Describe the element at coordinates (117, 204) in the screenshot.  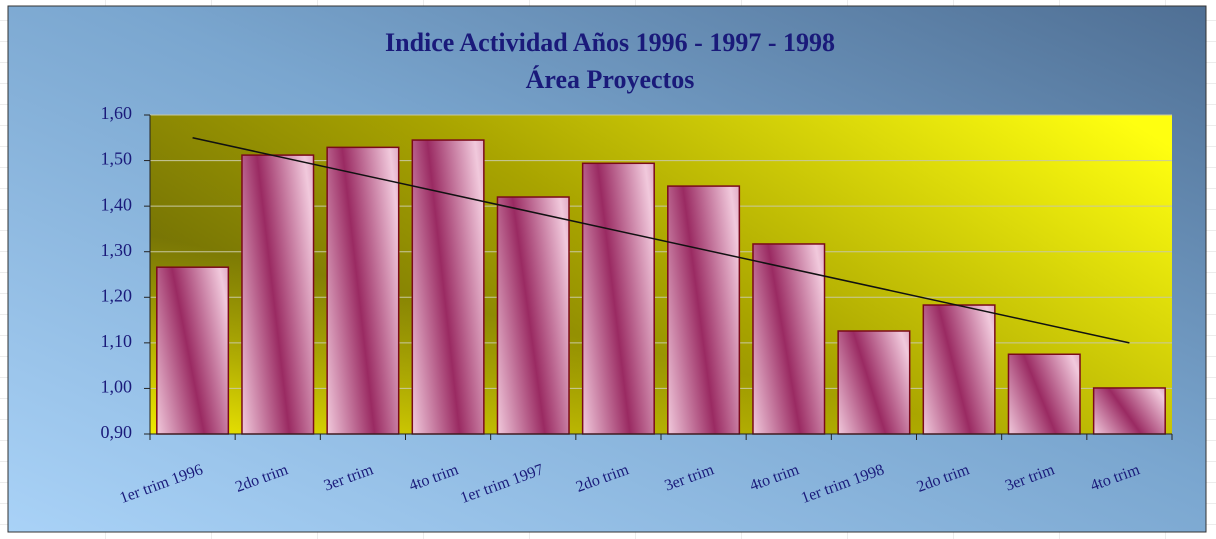
I see `y-tick-label: 1,40` at that location.